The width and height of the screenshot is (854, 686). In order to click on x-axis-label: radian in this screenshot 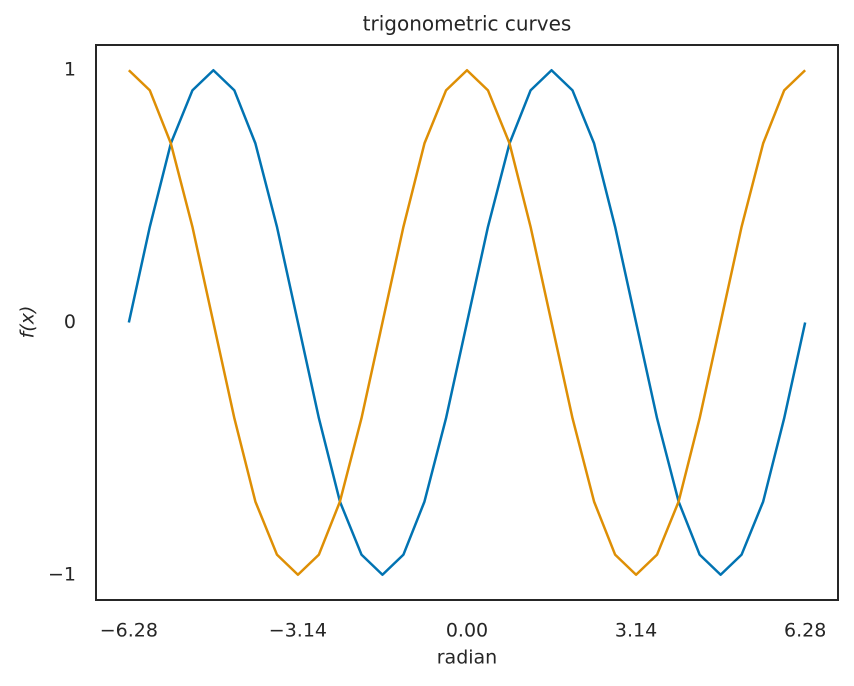, I will do `click(467, 658)`.